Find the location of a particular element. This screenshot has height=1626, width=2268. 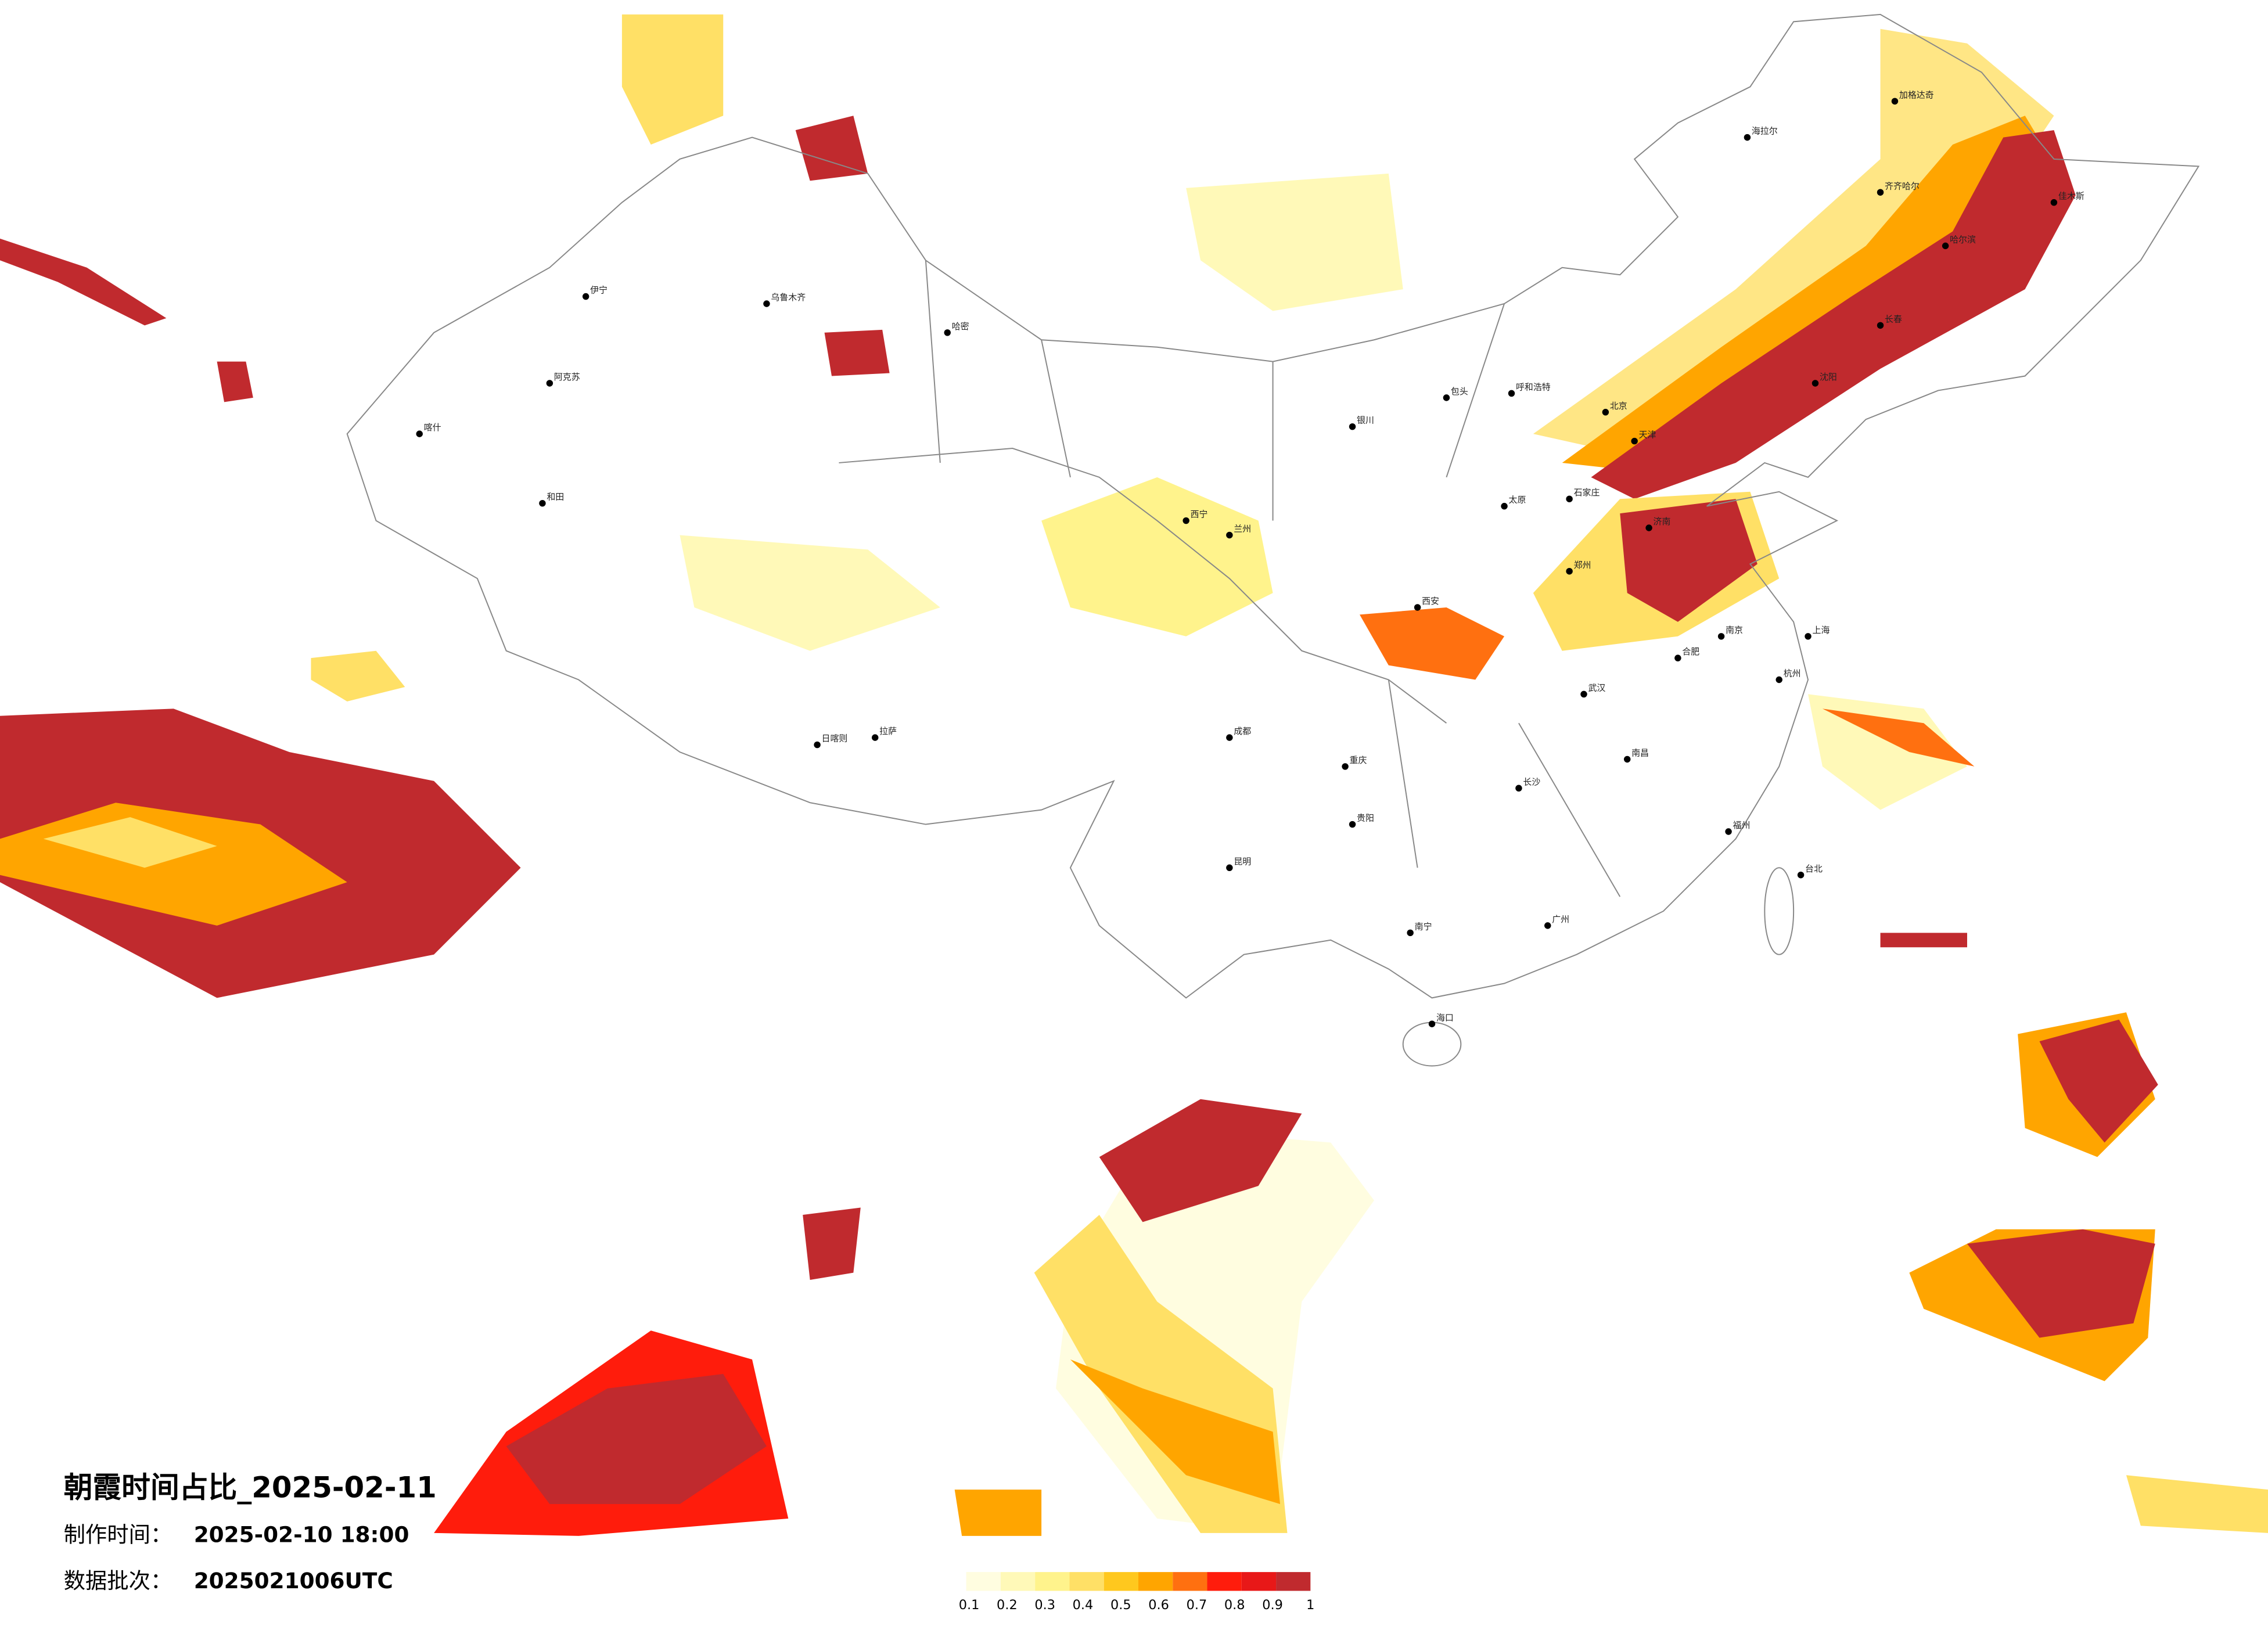

city-label: 喀什 is located at coordinates (432, 427).